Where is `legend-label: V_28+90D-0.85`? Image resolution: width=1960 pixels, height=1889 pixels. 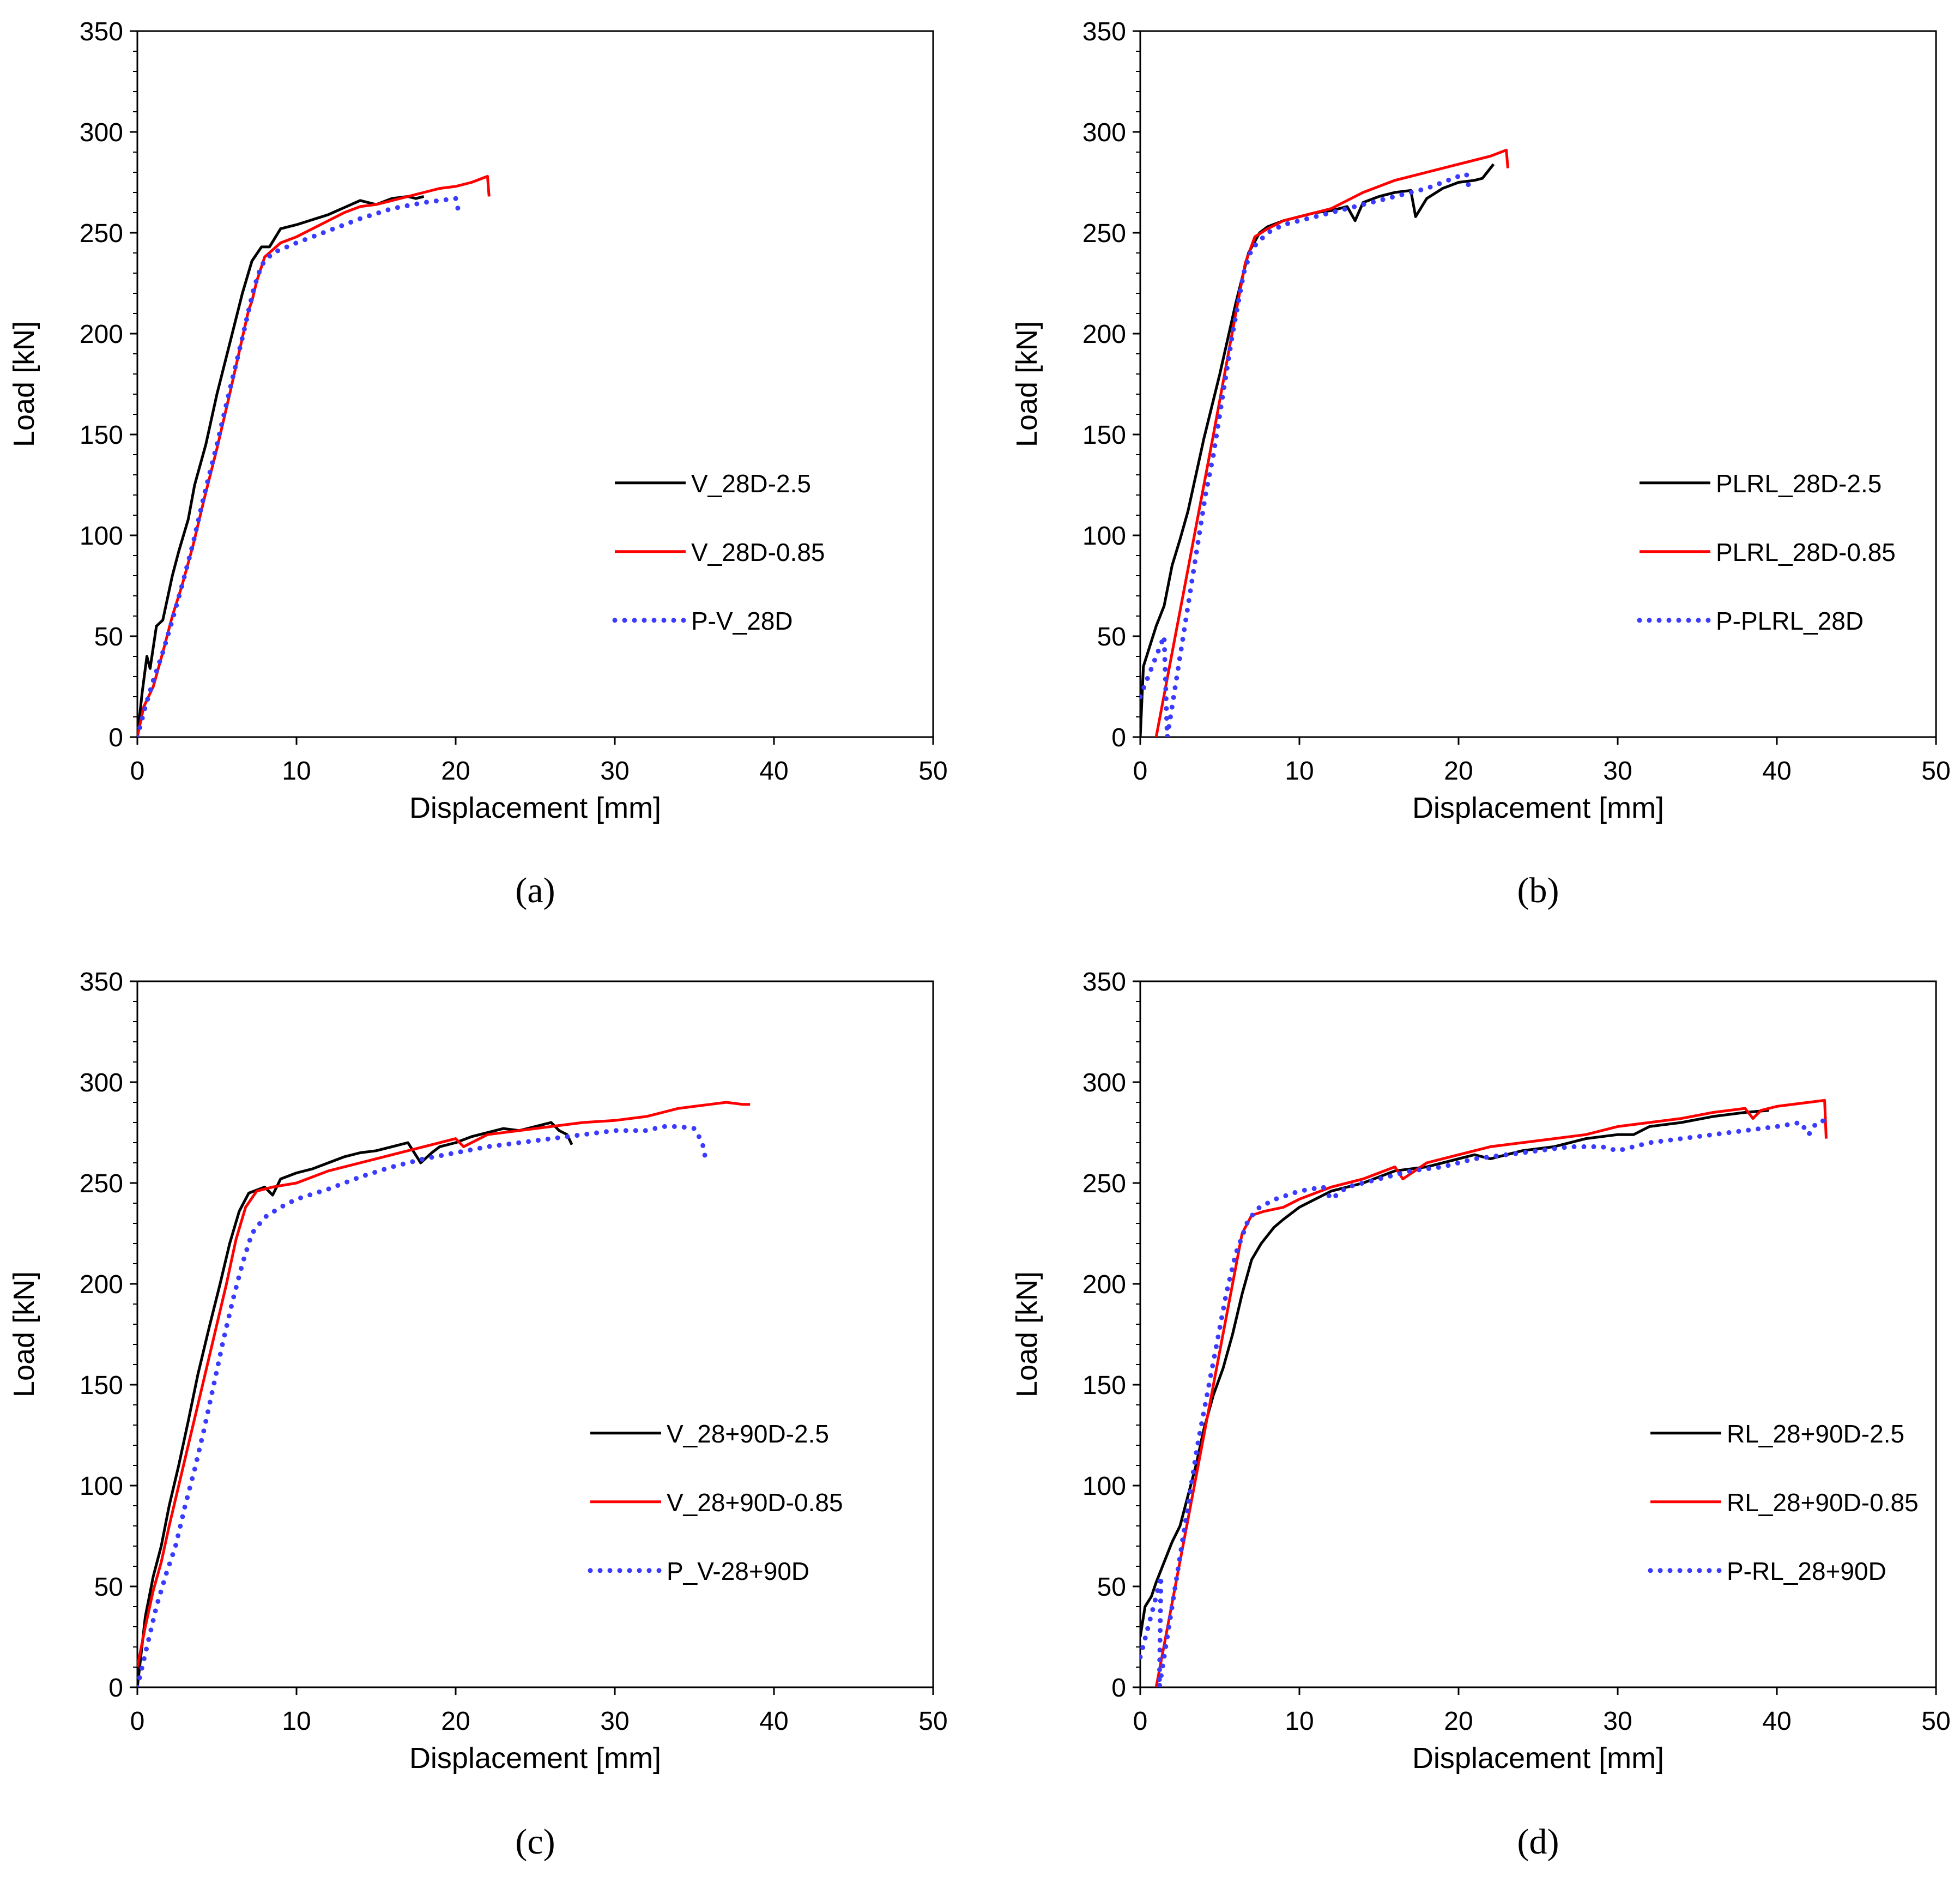
legend-label: V_28+90D-0.85 is located at coordinates (755, 1502).